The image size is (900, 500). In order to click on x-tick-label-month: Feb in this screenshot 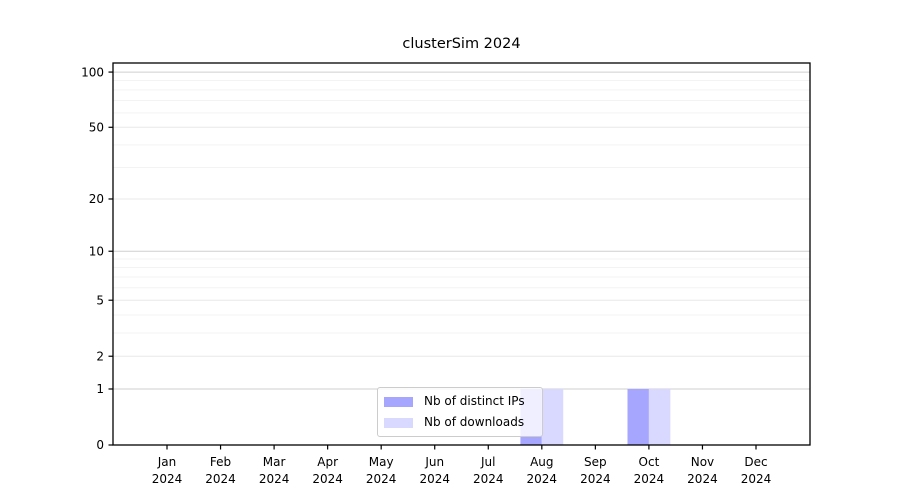, I will do `click(220, 462)`.